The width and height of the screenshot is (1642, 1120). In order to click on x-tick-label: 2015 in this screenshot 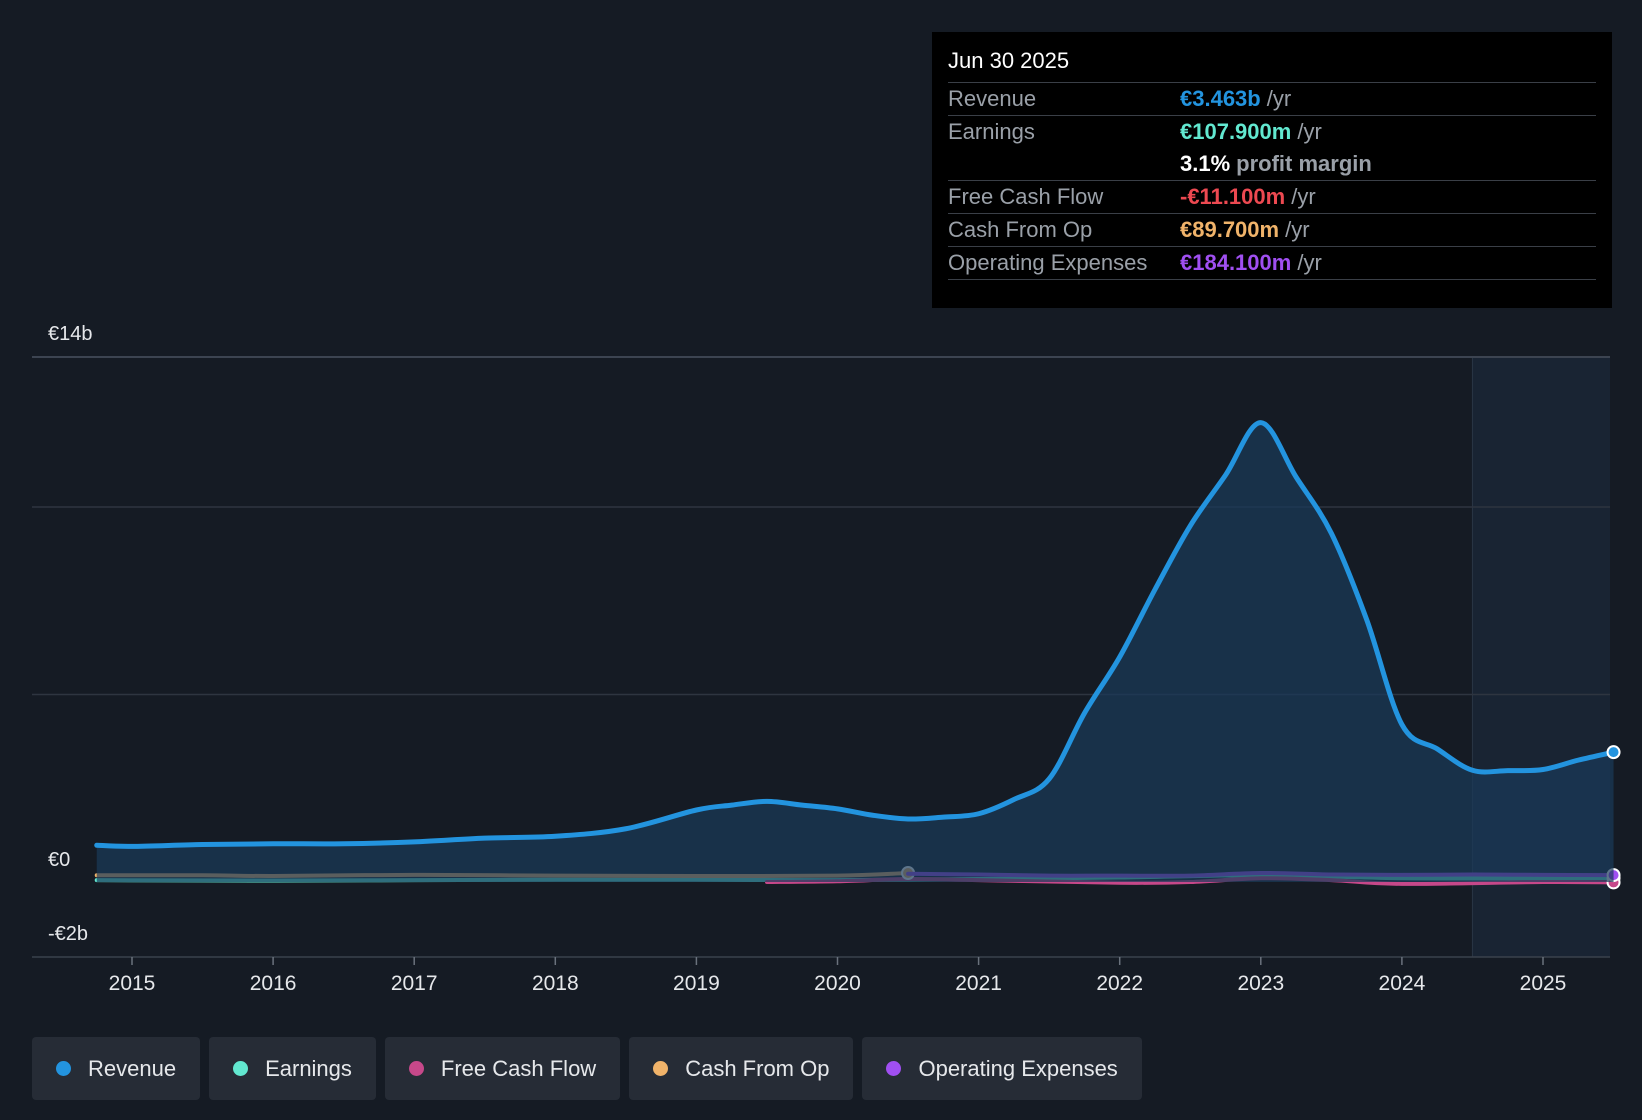, I will do `click(132, 983)`.